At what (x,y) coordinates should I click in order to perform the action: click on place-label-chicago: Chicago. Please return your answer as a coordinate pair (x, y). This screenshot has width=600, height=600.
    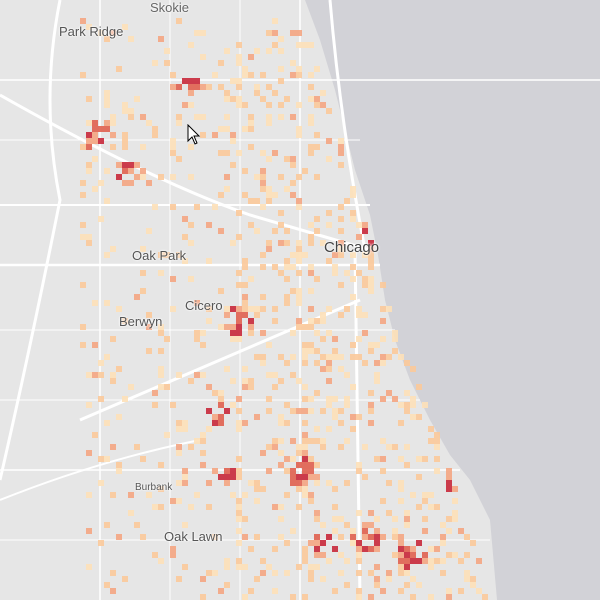
    Looking at the image, I should click on (352, 247).